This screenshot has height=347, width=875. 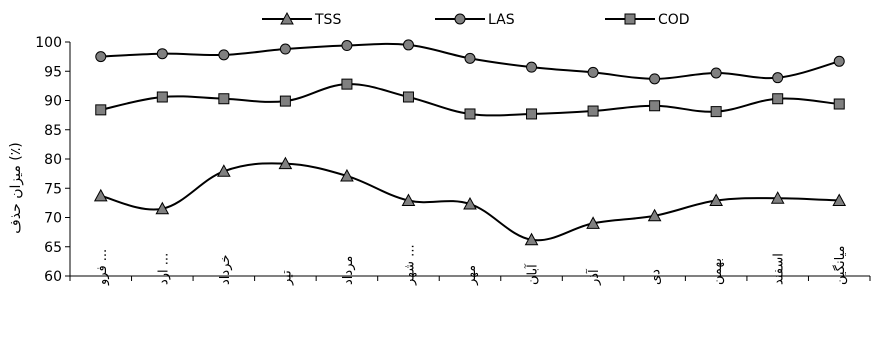 I want to click on legend-label: COD, so click(x=674, y=20).